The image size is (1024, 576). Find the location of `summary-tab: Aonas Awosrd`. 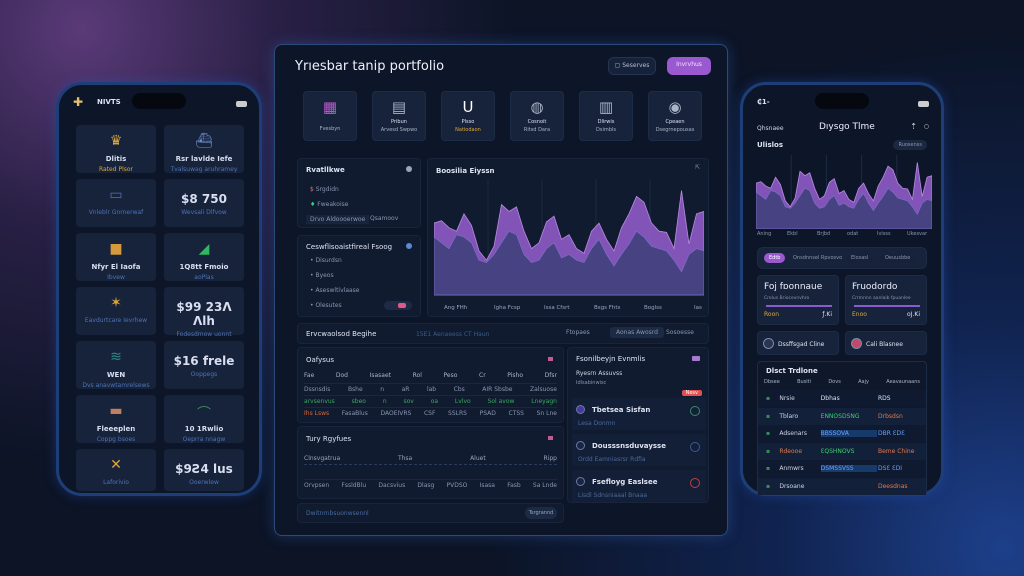

summary-tab: Aonas Awosrd is located at coordinates (637, 332).